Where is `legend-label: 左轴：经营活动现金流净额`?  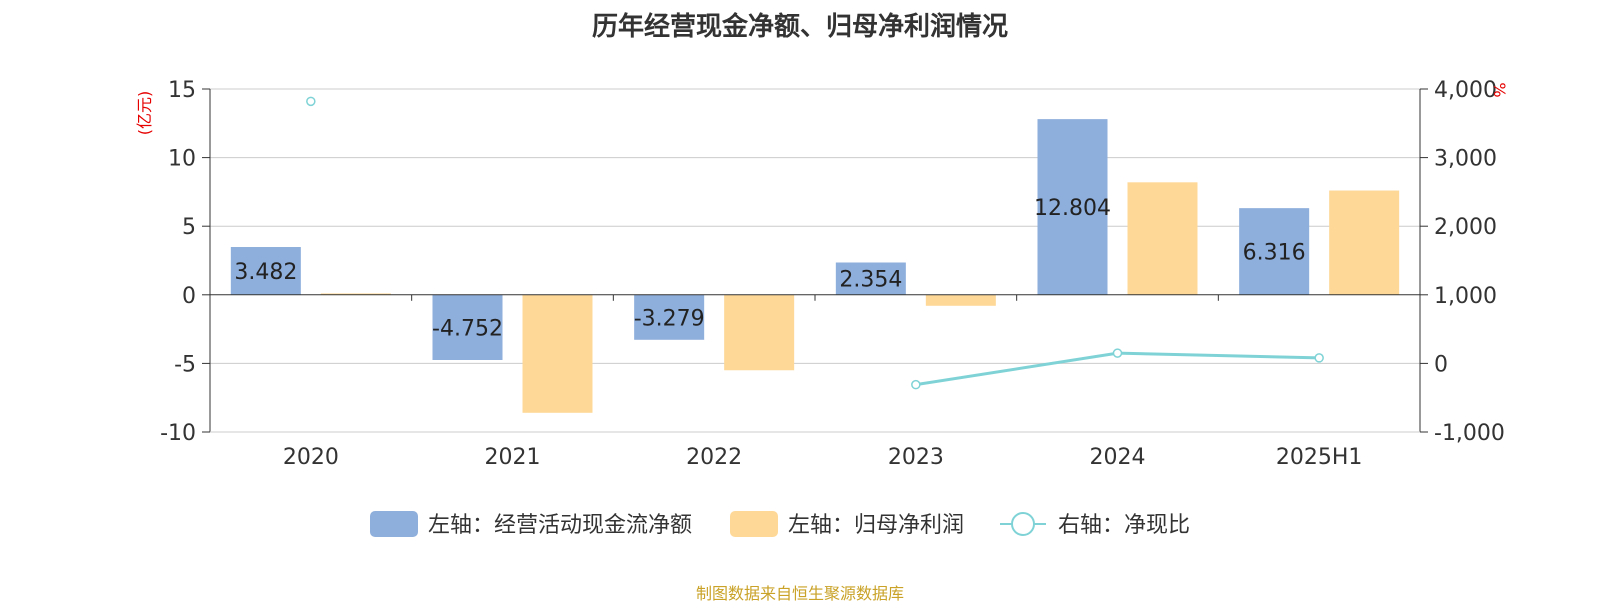 legend-label: 左轴：经营活动现金流净额 is located at coordinates (560, 525).